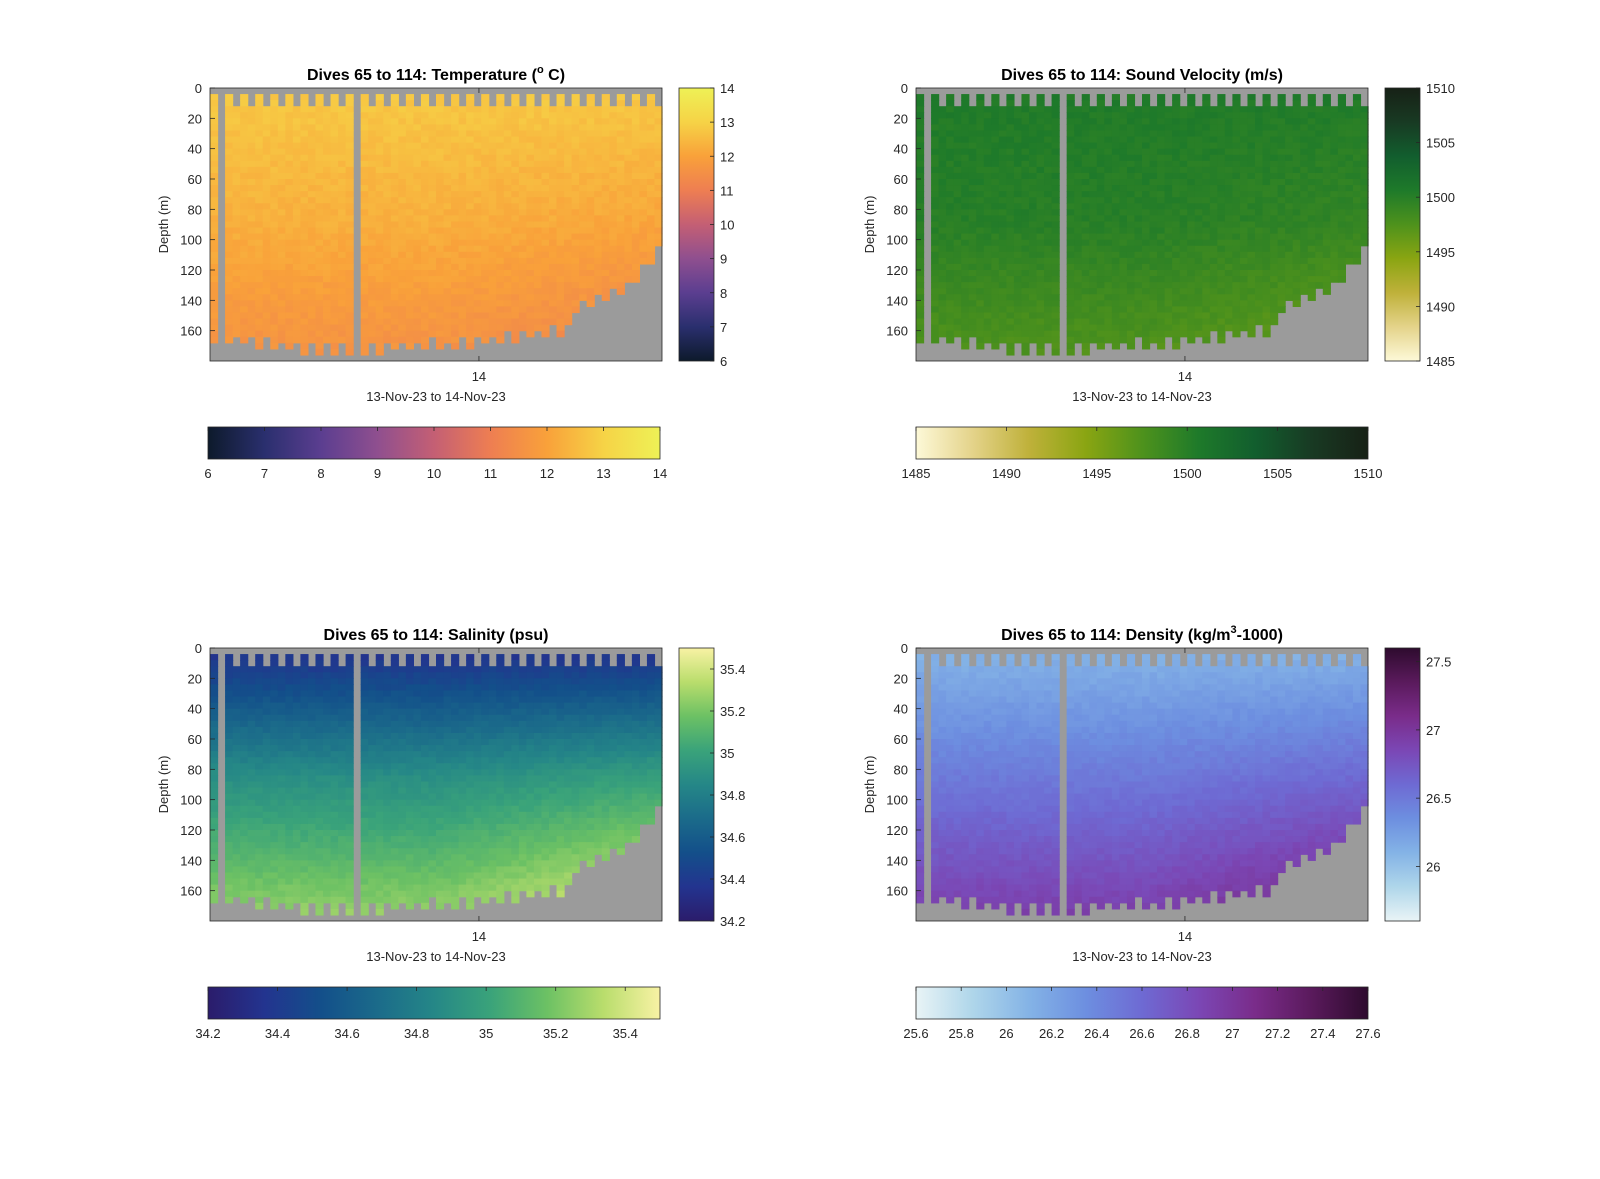  Describe the element at coordinates (1440, 361) in the screenshot. I see `colorbar-tick-label: 1485` at that location.